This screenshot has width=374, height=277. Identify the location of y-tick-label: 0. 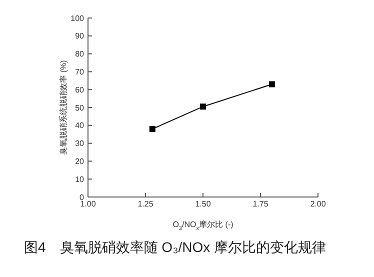
(82, 197).